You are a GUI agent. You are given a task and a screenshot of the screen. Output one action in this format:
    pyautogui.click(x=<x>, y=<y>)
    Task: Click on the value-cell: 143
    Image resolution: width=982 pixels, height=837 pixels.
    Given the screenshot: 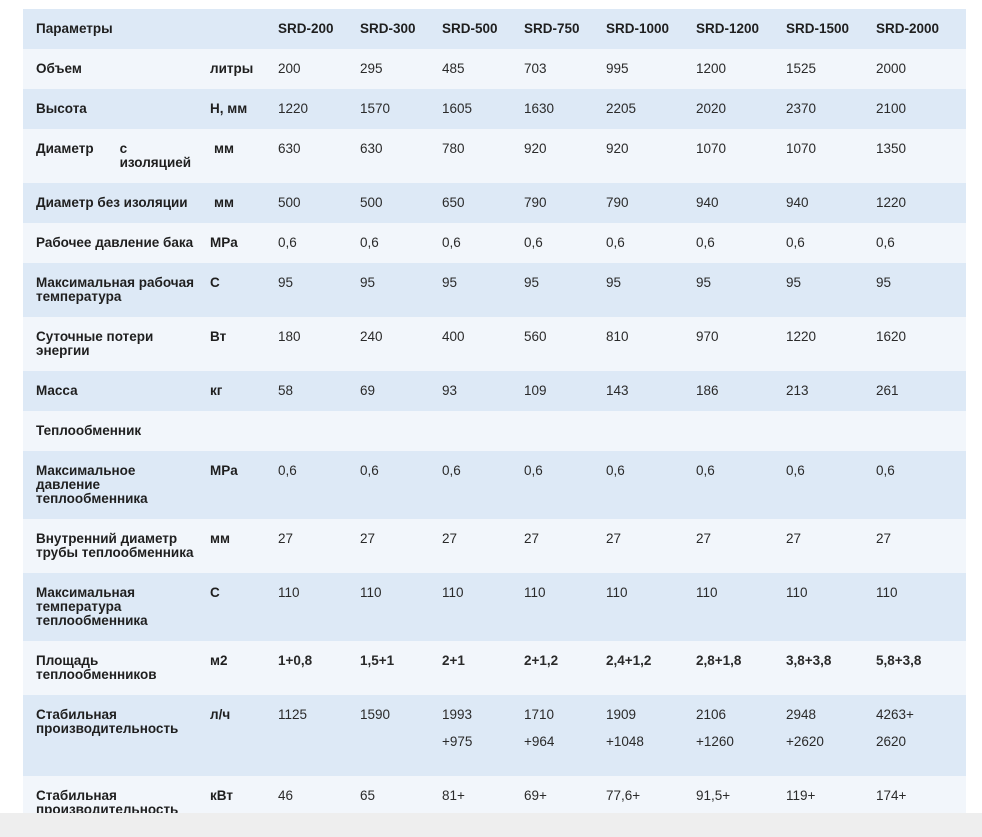 What is the action you would take?
    pyautogui.click(x=651, y=391)
    